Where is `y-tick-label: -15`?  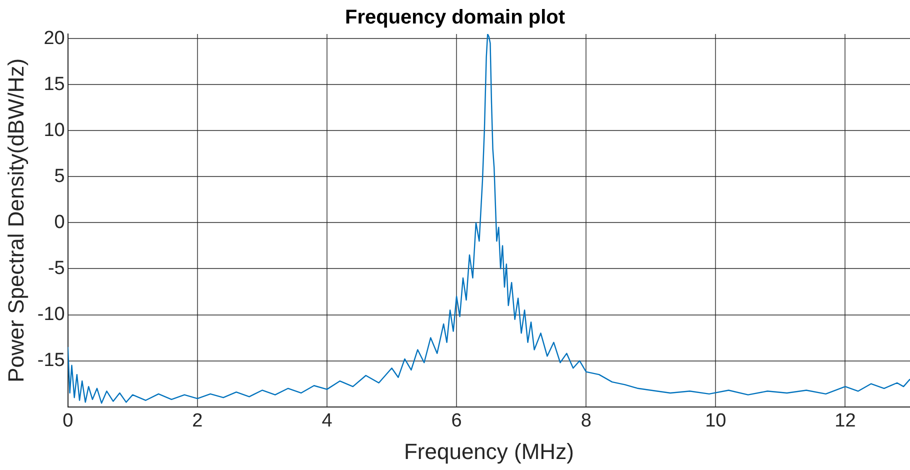
y-tick-label: -15 is located at coordinates (51, 361).